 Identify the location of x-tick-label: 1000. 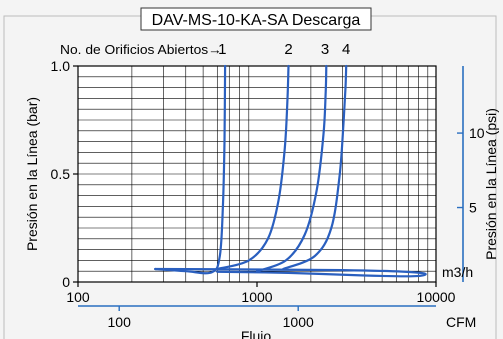
(256, 297).